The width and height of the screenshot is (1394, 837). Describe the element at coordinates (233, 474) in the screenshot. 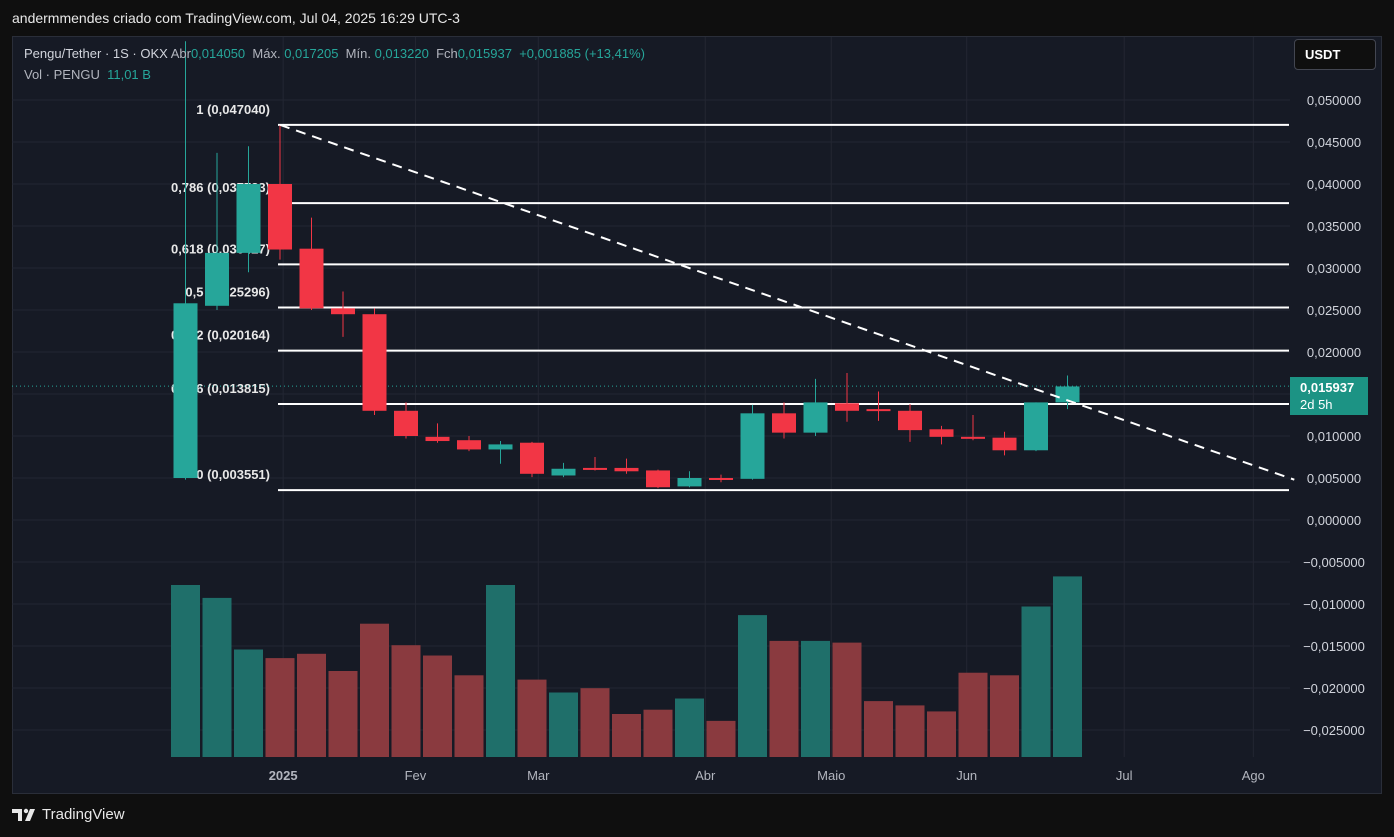

I see `fib-level-label: 0 (0,003551)` at that location.